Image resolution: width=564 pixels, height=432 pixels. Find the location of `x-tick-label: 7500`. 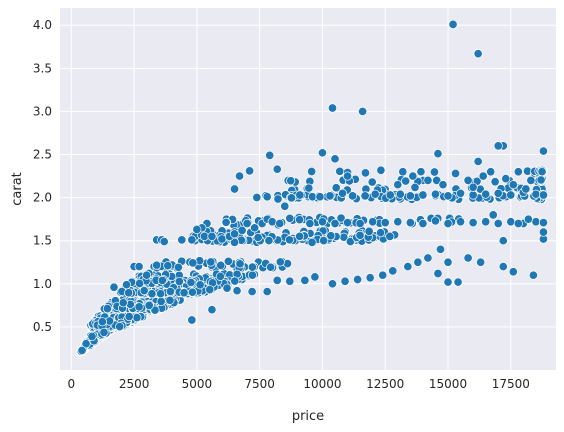

x-tick-label: 7500 is located at coordinates (259, 384).